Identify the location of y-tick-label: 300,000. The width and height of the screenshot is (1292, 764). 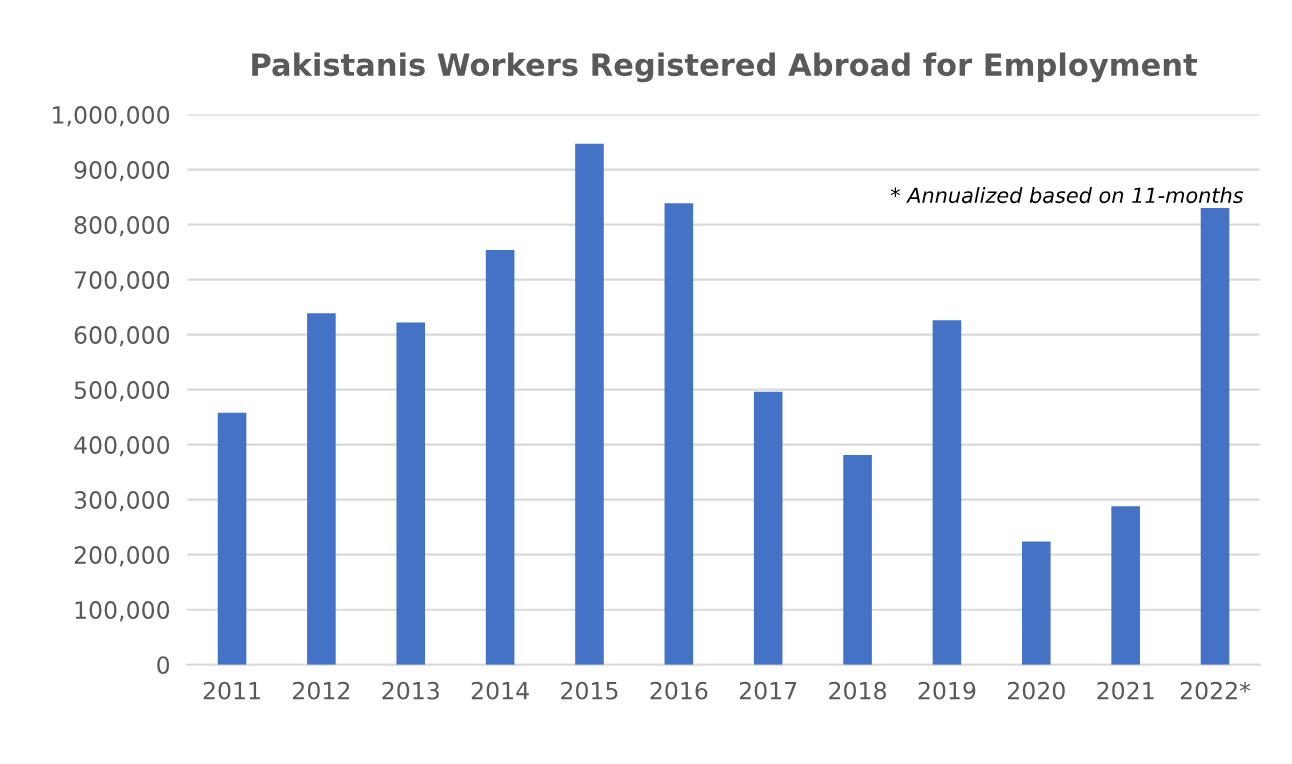
(122, 501).